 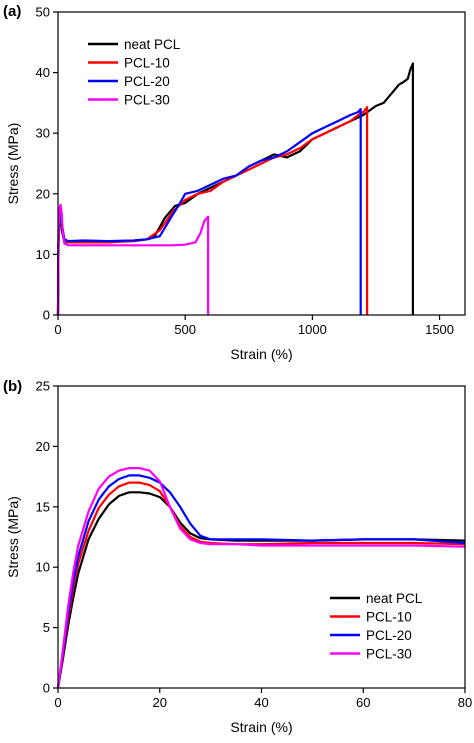 I want to click on panel-label: (b), so click(x=12, y=386).